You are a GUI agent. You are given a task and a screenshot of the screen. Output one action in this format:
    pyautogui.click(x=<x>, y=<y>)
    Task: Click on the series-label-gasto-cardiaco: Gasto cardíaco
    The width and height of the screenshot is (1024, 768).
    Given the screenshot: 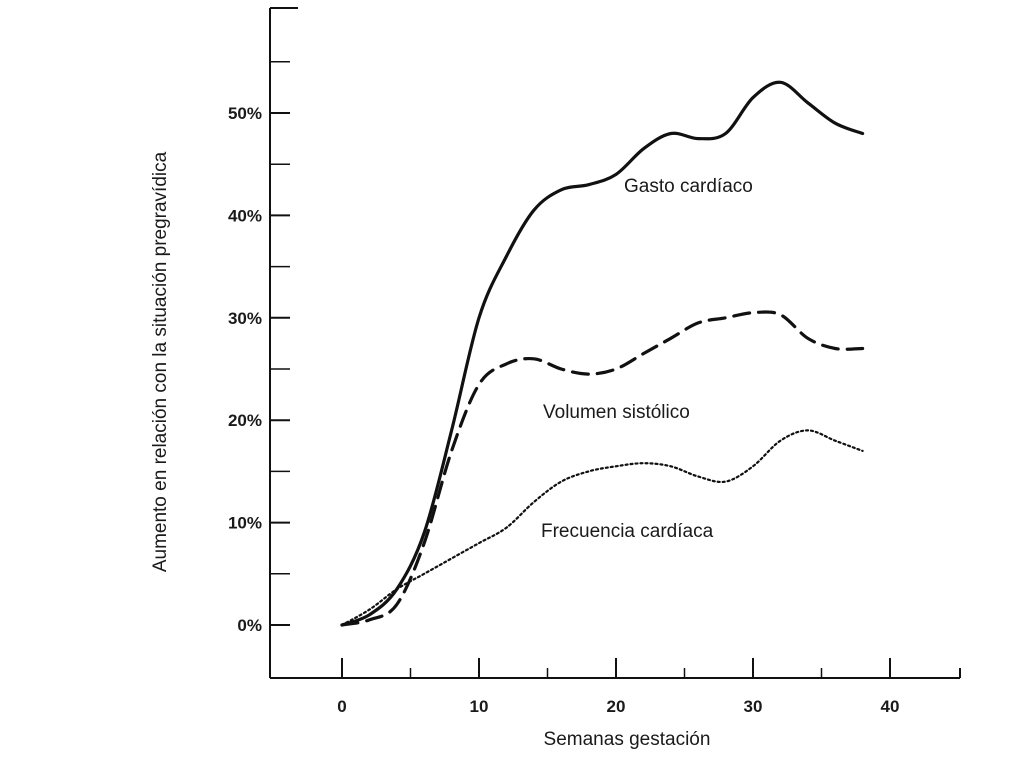 What is the action you would take?
    pyautogui.click(x=688, y=186)
    